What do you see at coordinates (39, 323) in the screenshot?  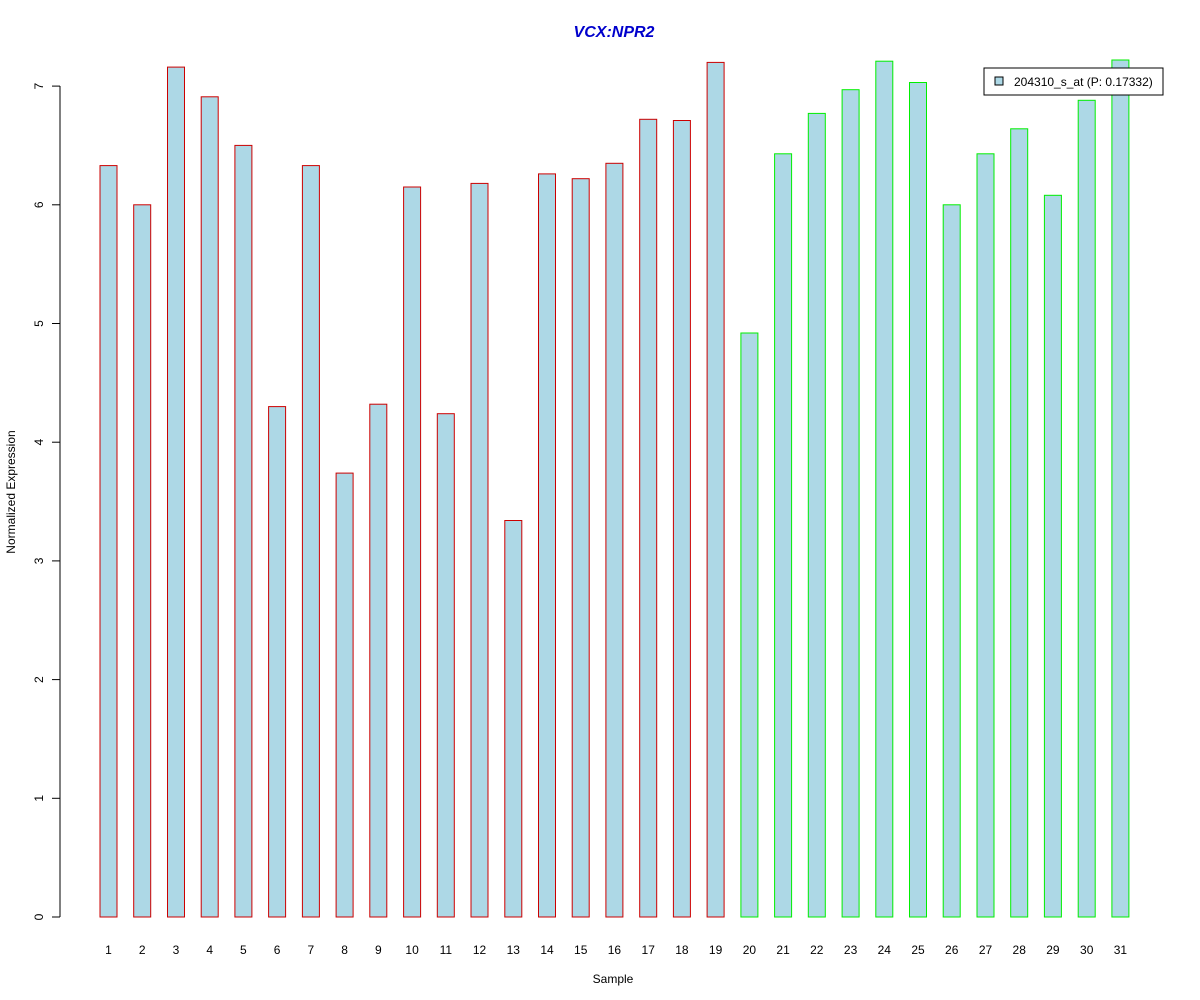 I see `y-tick-label: 5` at bounding box center [39, 323].